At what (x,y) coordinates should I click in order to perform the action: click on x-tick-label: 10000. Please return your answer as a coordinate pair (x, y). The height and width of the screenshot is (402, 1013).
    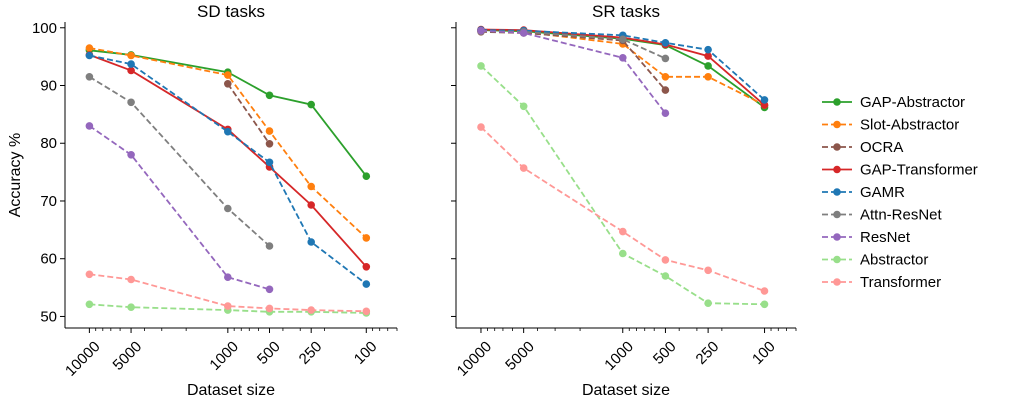
    Looking at the image, I should click on (83, 359).